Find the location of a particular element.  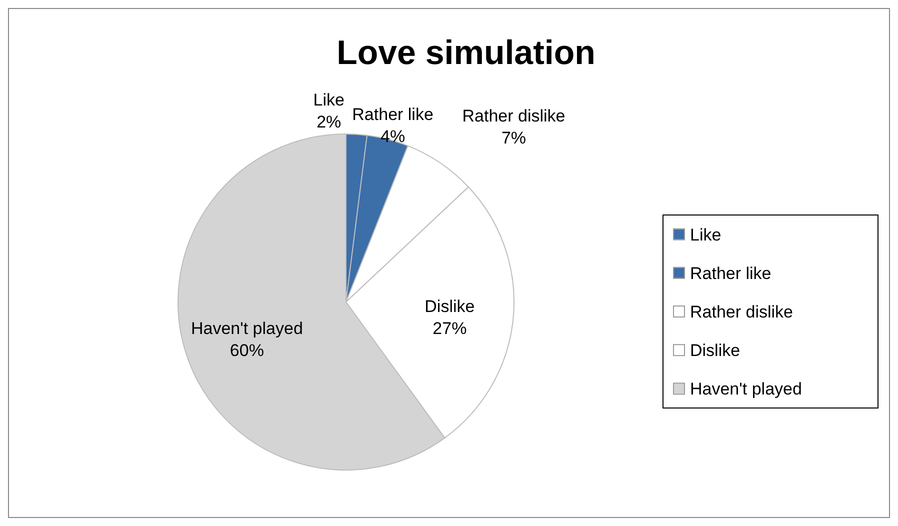

legend-label: Like is located at coordinates (706, 234).